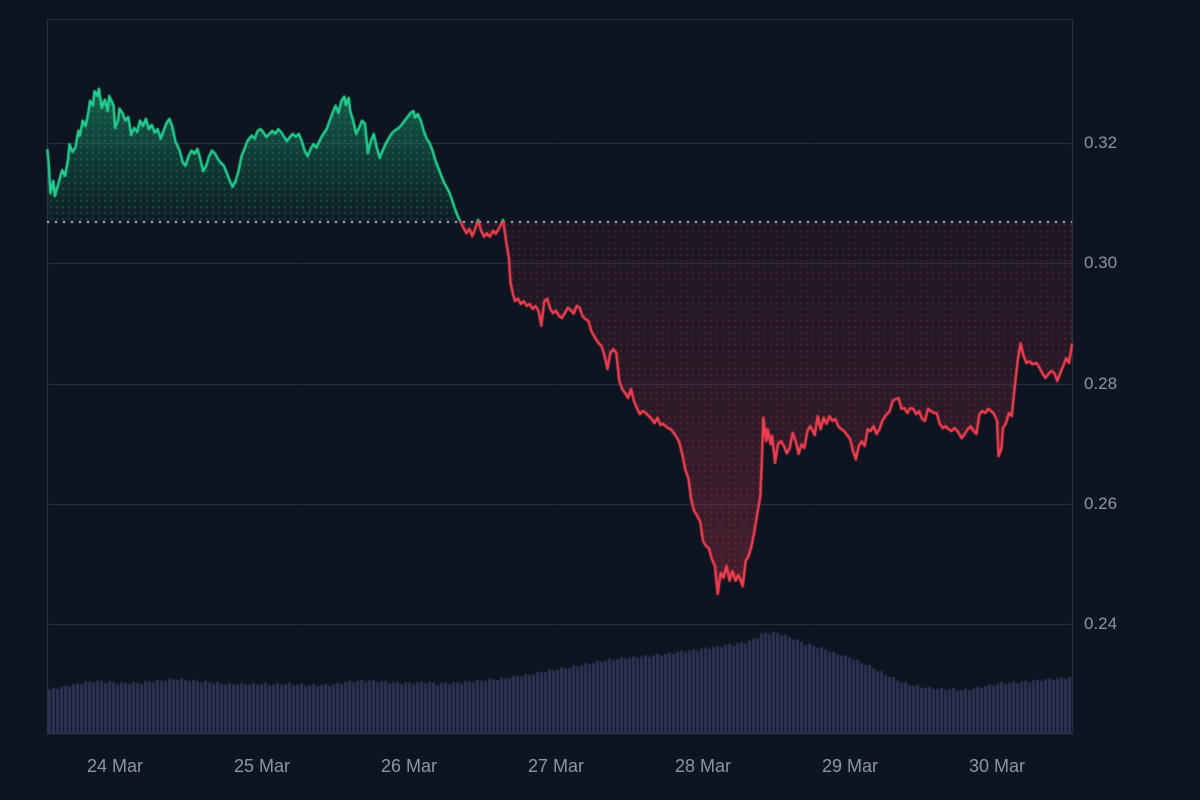 The width and height of the screenshot is (1200, 800). I want to click on x-axis-tick-label: 26 Mar, so click(409, 766).